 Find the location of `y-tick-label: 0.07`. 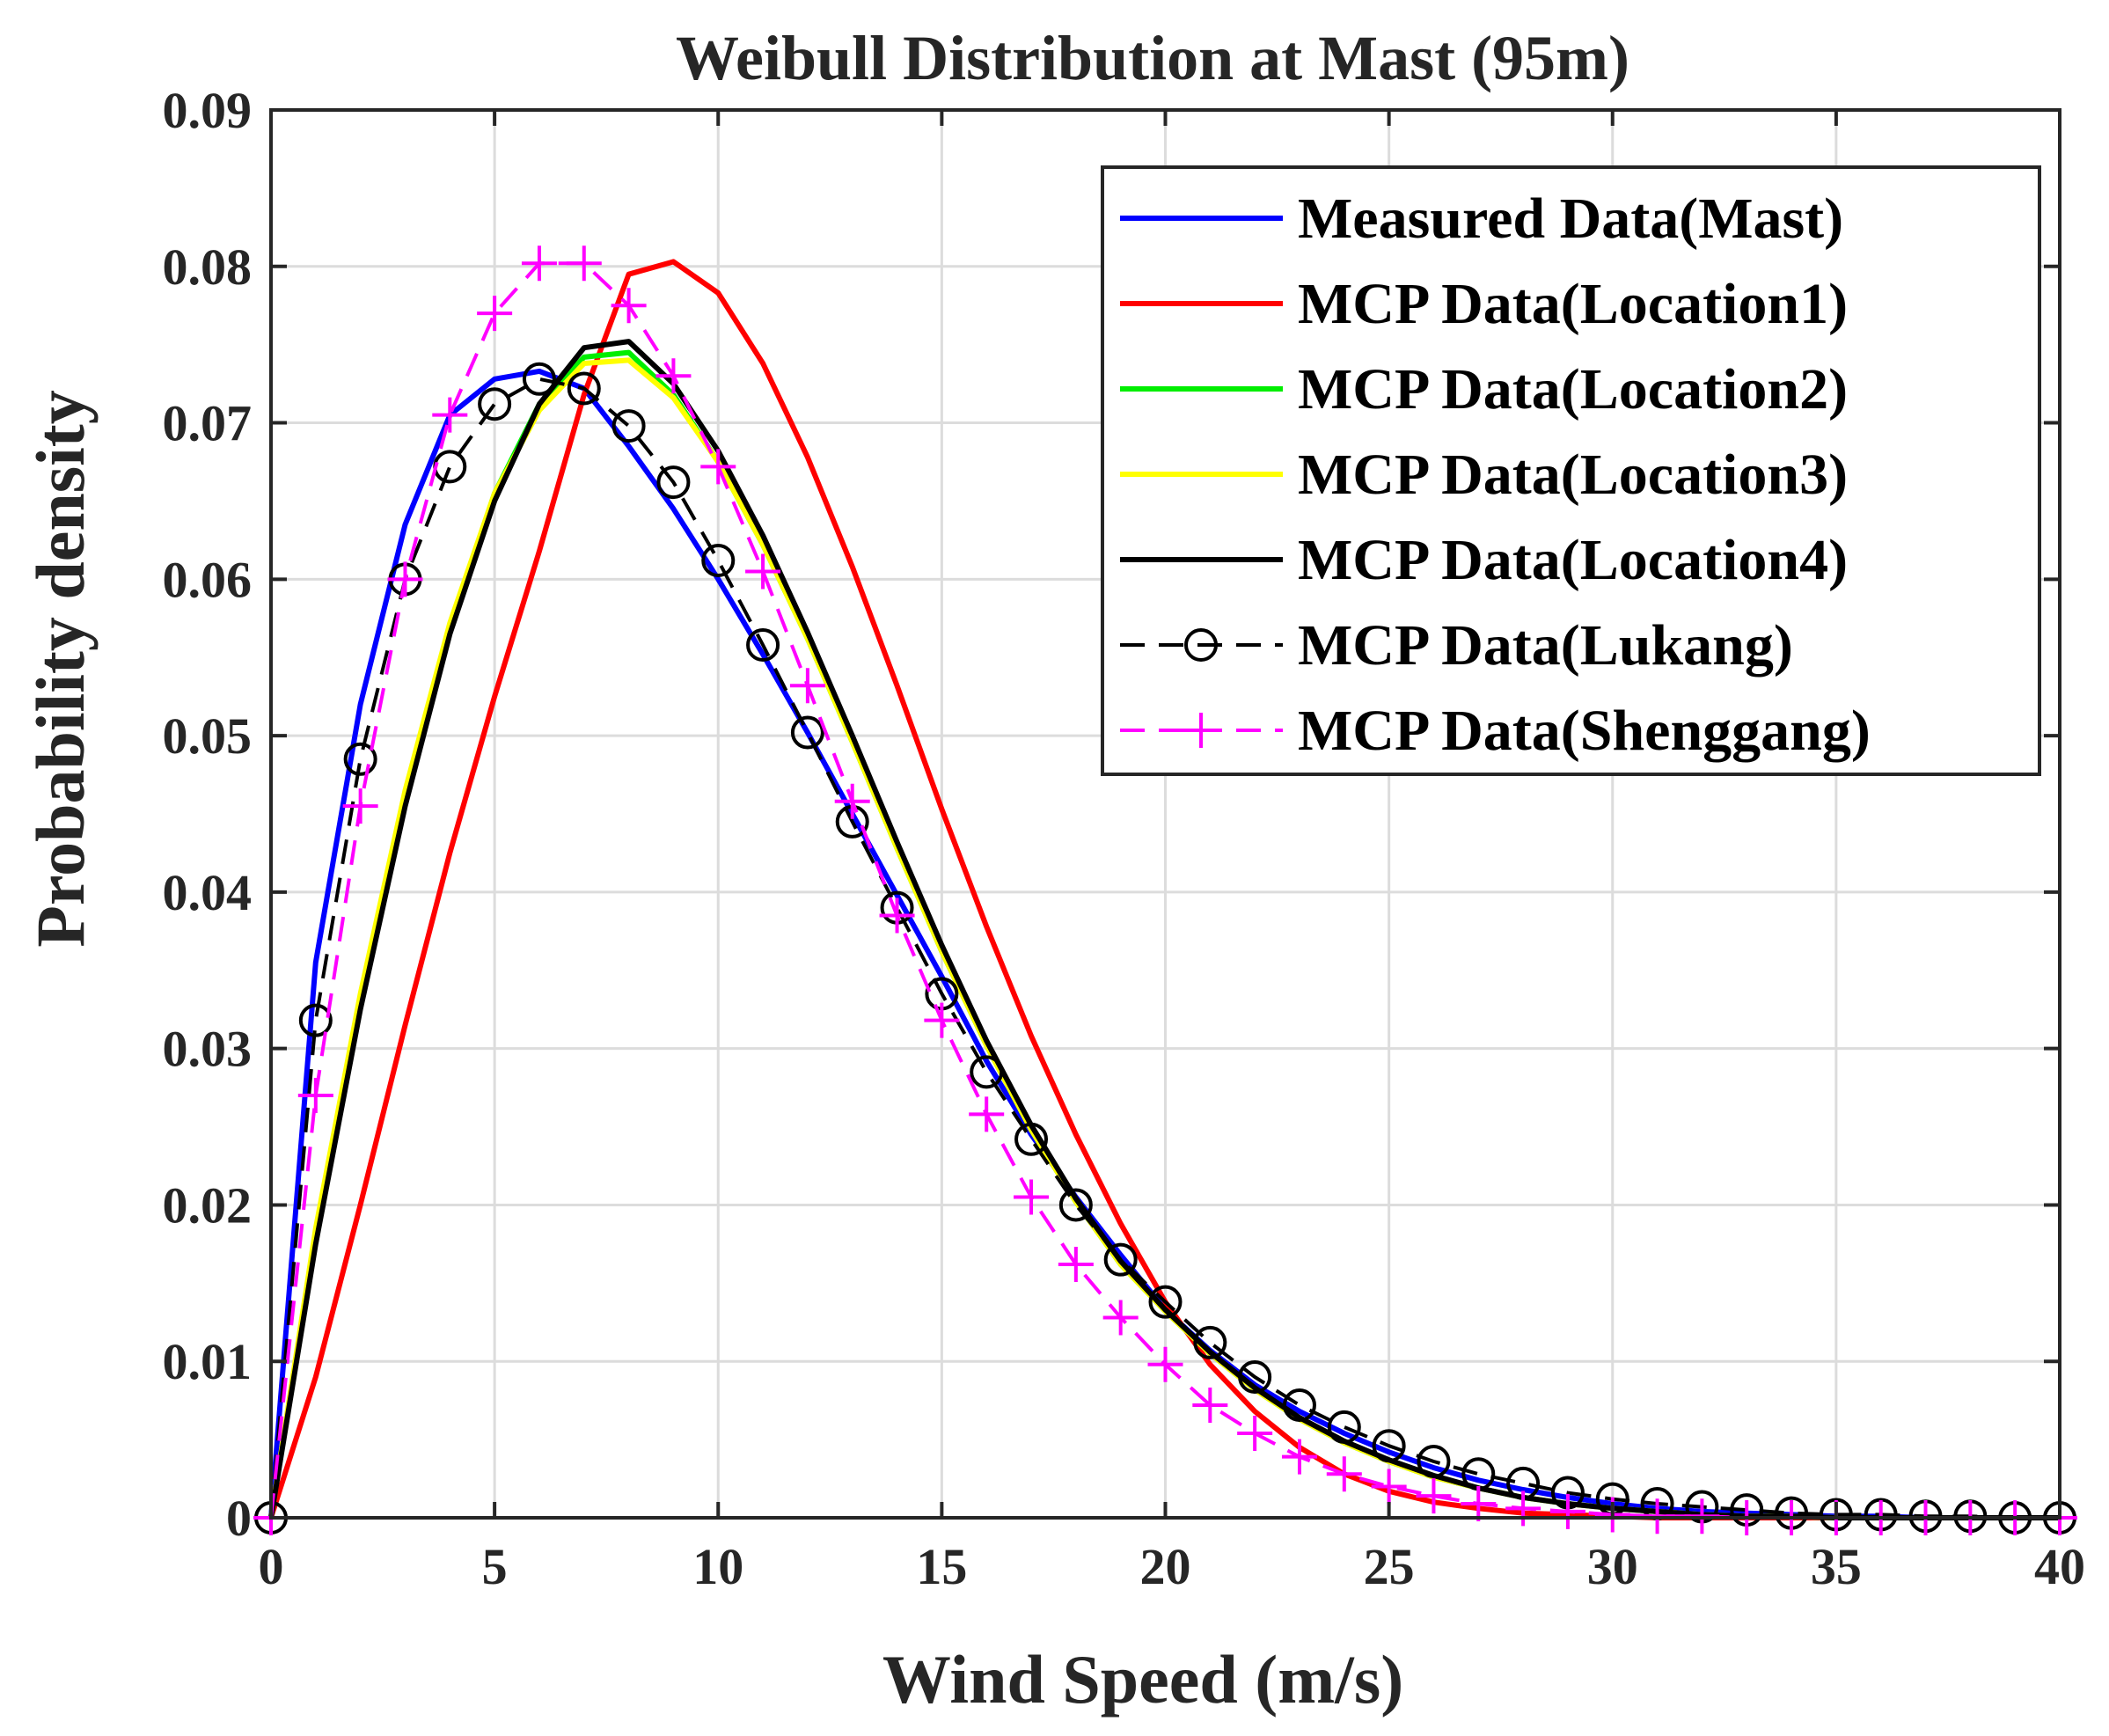

y-tick-label: 0.07 is located at coordinates (208, 423).